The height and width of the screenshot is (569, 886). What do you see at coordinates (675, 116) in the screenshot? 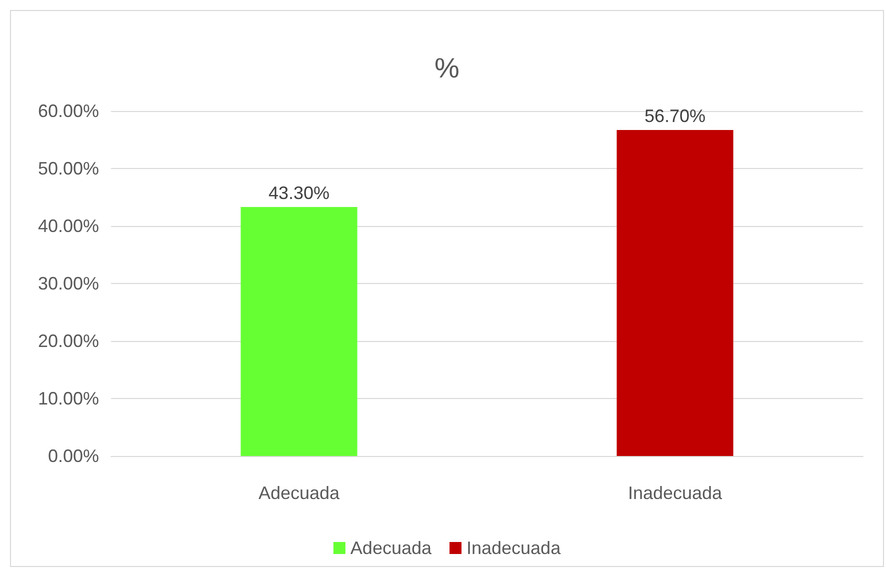
I see `data-label: 56.70%` at bounding box center [675, 116].